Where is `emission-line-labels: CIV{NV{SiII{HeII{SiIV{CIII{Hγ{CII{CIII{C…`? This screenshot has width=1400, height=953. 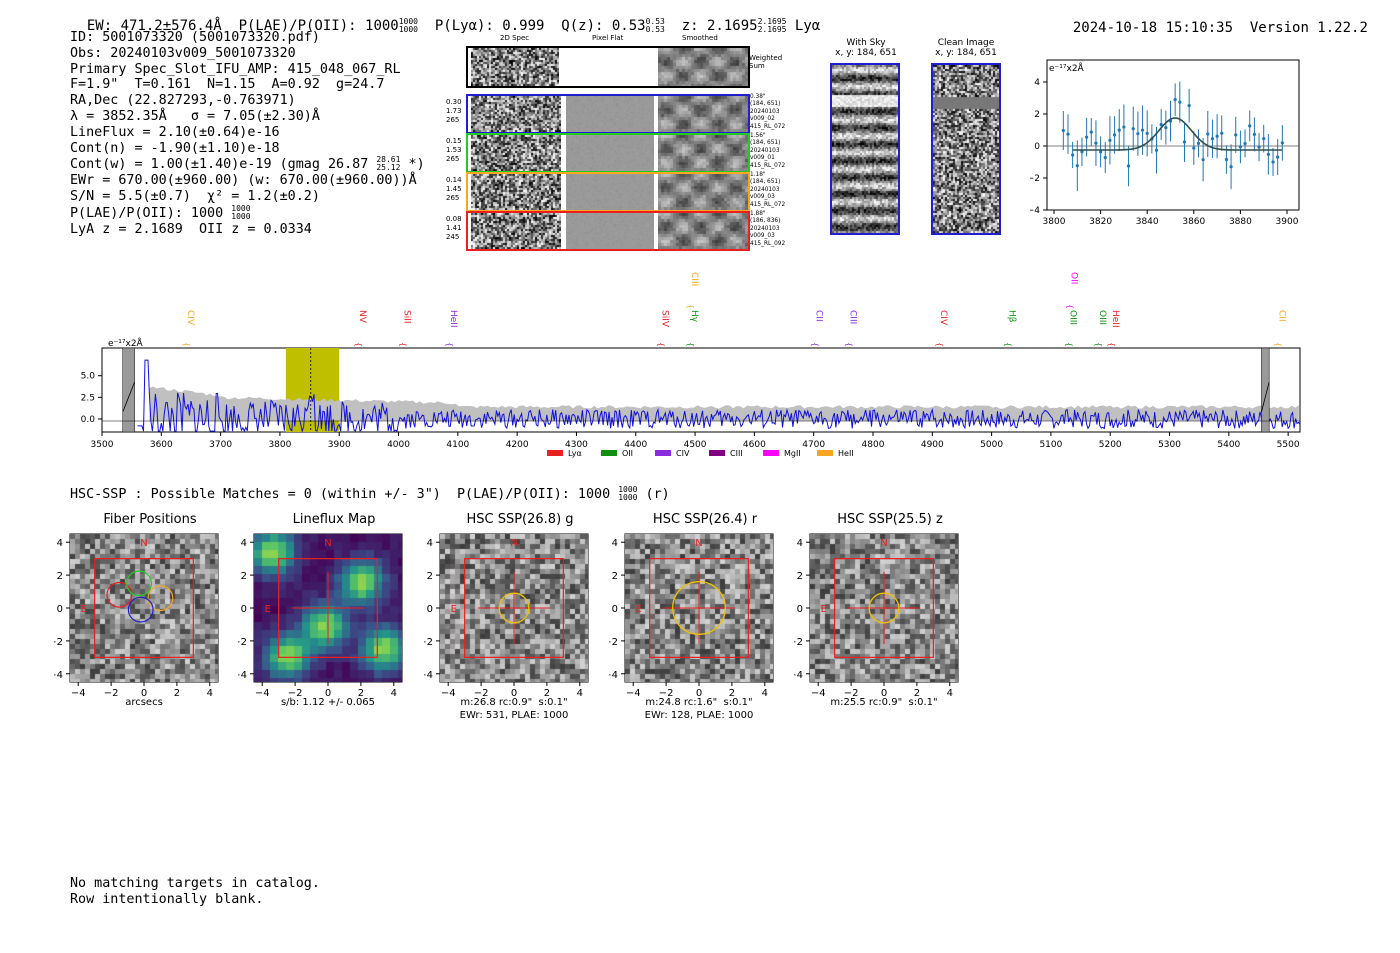
emission-line-labels: CIV{NV{SiII{HeII{SiIV{CIII{Hγ{CII{CIII{C… is located at coordinates (734, 309).